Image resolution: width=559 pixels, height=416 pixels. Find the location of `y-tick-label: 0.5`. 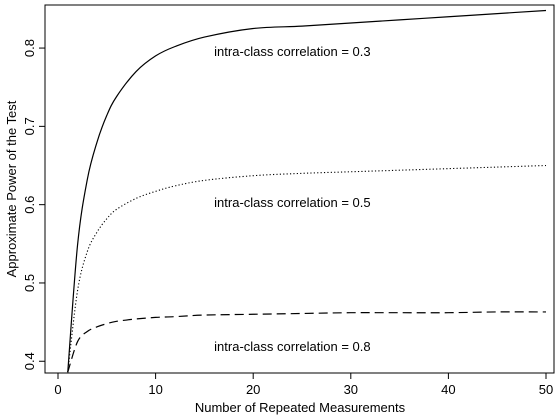

y-tick-label: 0.5 is located at coordinates (29, 283).